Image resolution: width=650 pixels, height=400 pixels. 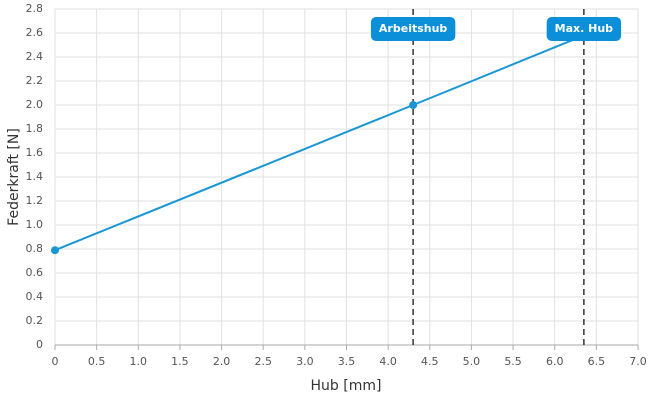 I want to click on x-tick-label: 3.0, so click(x=305, y=361).